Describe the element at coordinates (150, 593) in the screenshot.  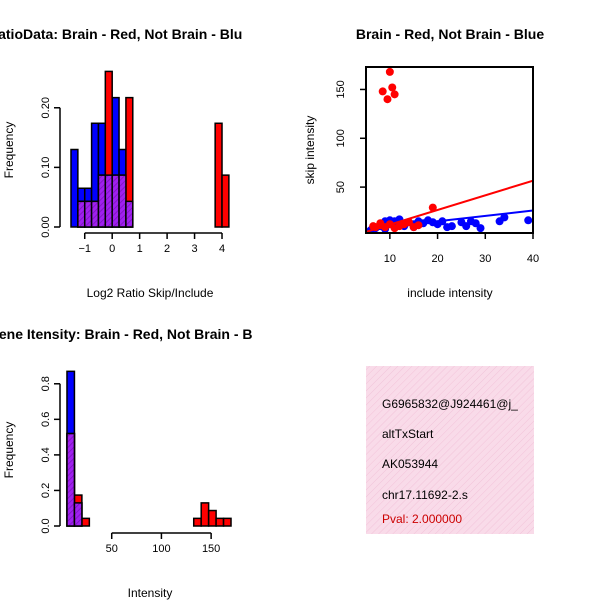
I see `intensity-hist-xlabel: Intensity` at that location.